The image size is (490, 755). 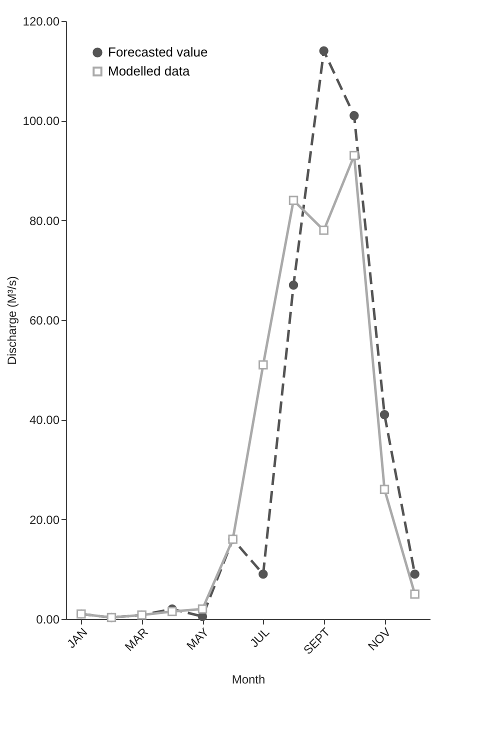 I want to click on x-tick-label: JUL, so click(x=259, y=637).